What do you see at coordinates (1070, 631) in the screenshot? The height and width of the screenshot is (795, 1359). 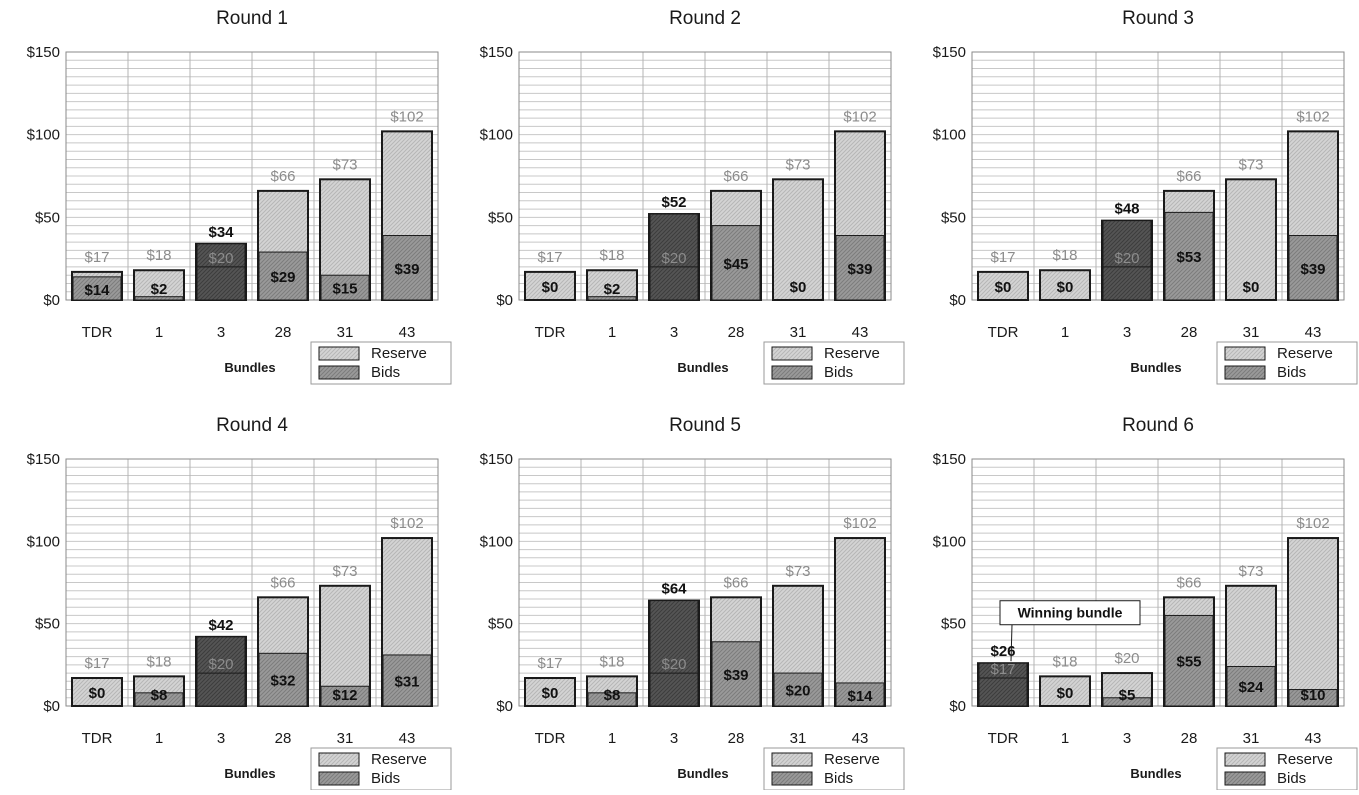 I see `winning-bundle-callout: Winning bundle` at bounding box center [1070, 631].